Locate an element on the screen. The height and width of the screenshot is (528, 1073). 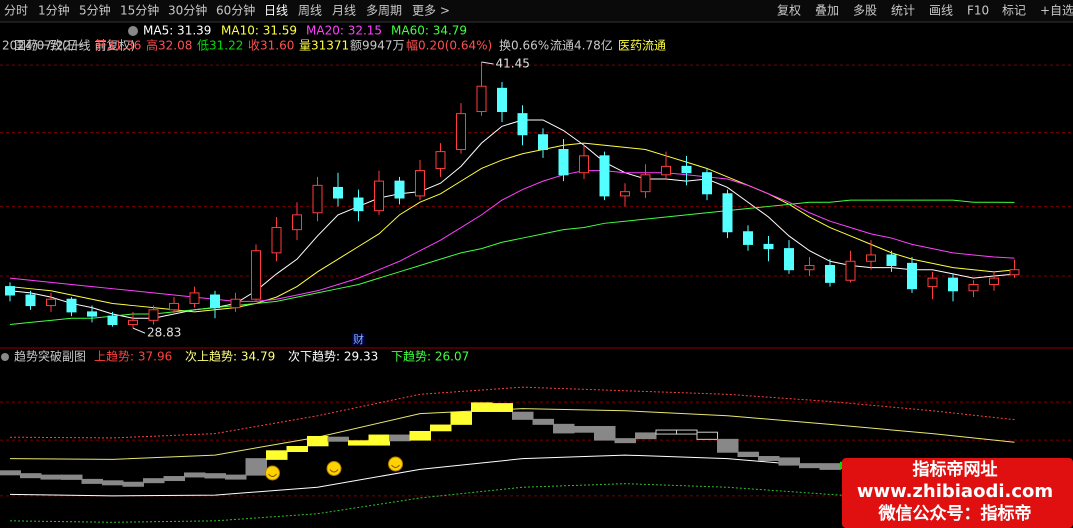
toolbar-item: 分时 is located at coordinates (16, 11).